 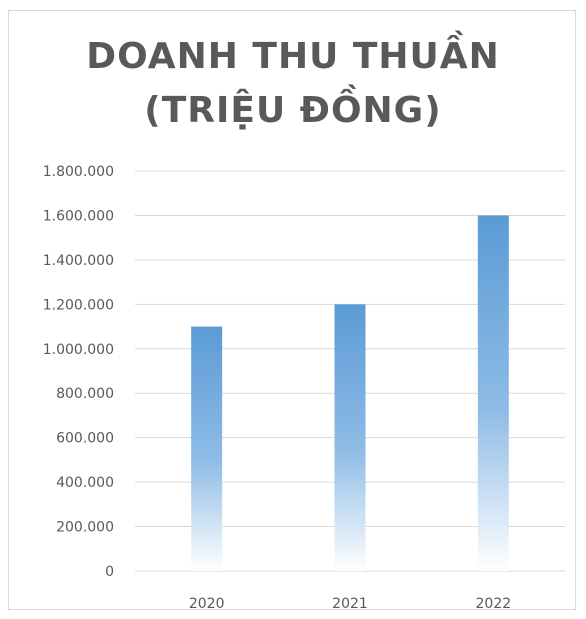 I want to click on y-tick-label: 1.400.000, so click(x=78, y=261).